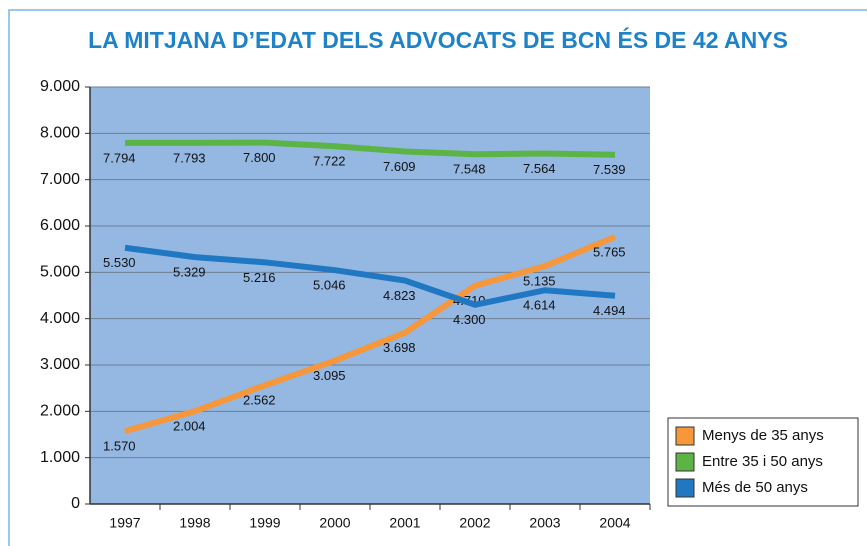 This screenshot has height=546, width=867. I want to click on value-label: 7.548, so click(469, 169).